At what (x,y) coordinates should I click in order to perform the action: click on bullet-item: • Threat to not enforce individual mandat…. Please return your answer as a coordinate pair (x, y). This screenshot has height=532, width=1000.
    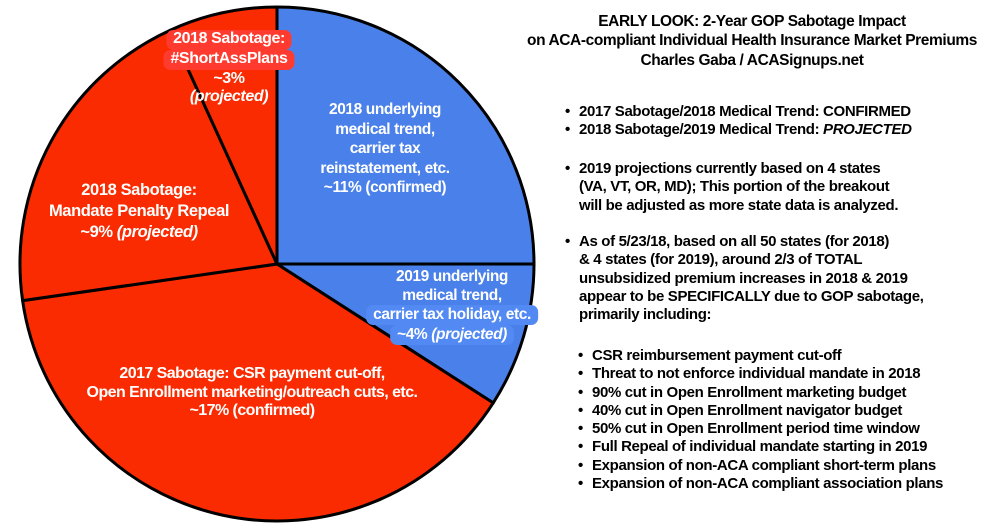
    Looking at the image, I should click on (760, 374).